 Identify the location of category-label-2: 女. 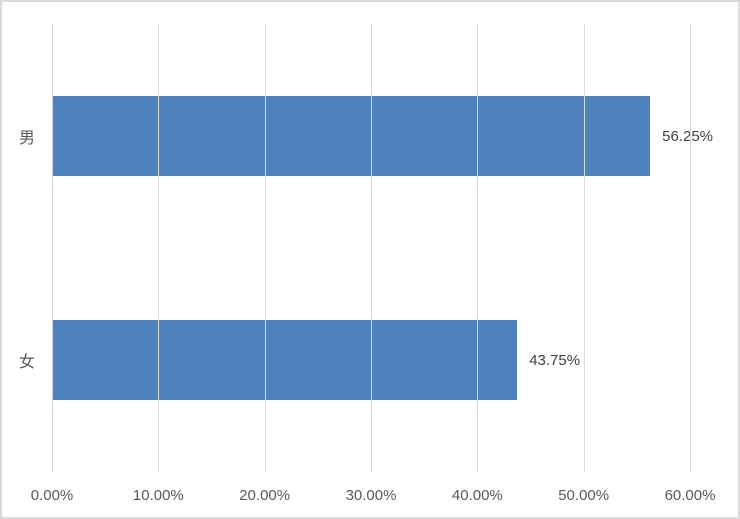
(26, 362).